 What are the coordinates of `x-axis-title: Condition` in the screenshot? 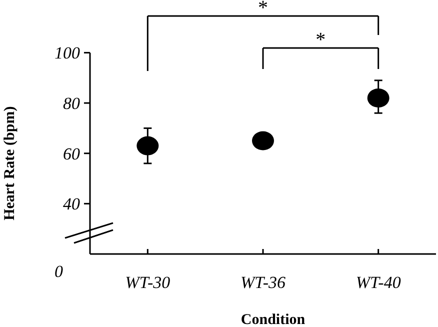 It's located at (273, 319).